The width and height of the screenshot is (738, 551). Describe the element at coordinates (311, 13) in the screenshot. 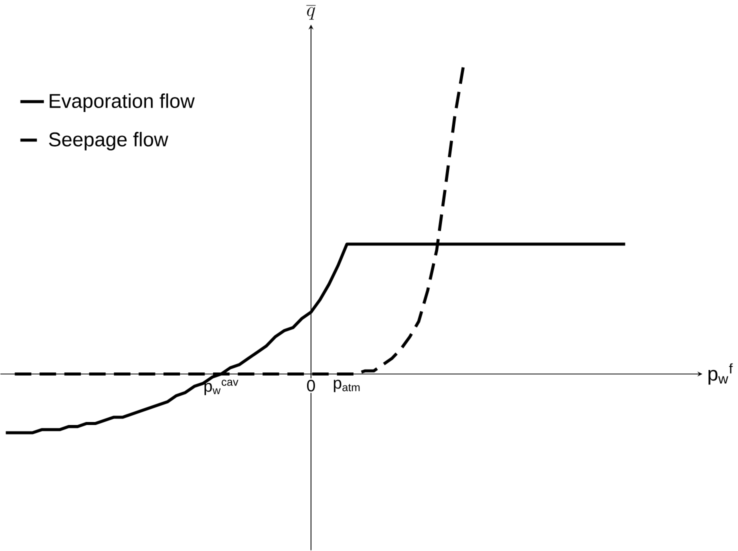

I see `y-axis-title: $\overline{q}$` at that location.